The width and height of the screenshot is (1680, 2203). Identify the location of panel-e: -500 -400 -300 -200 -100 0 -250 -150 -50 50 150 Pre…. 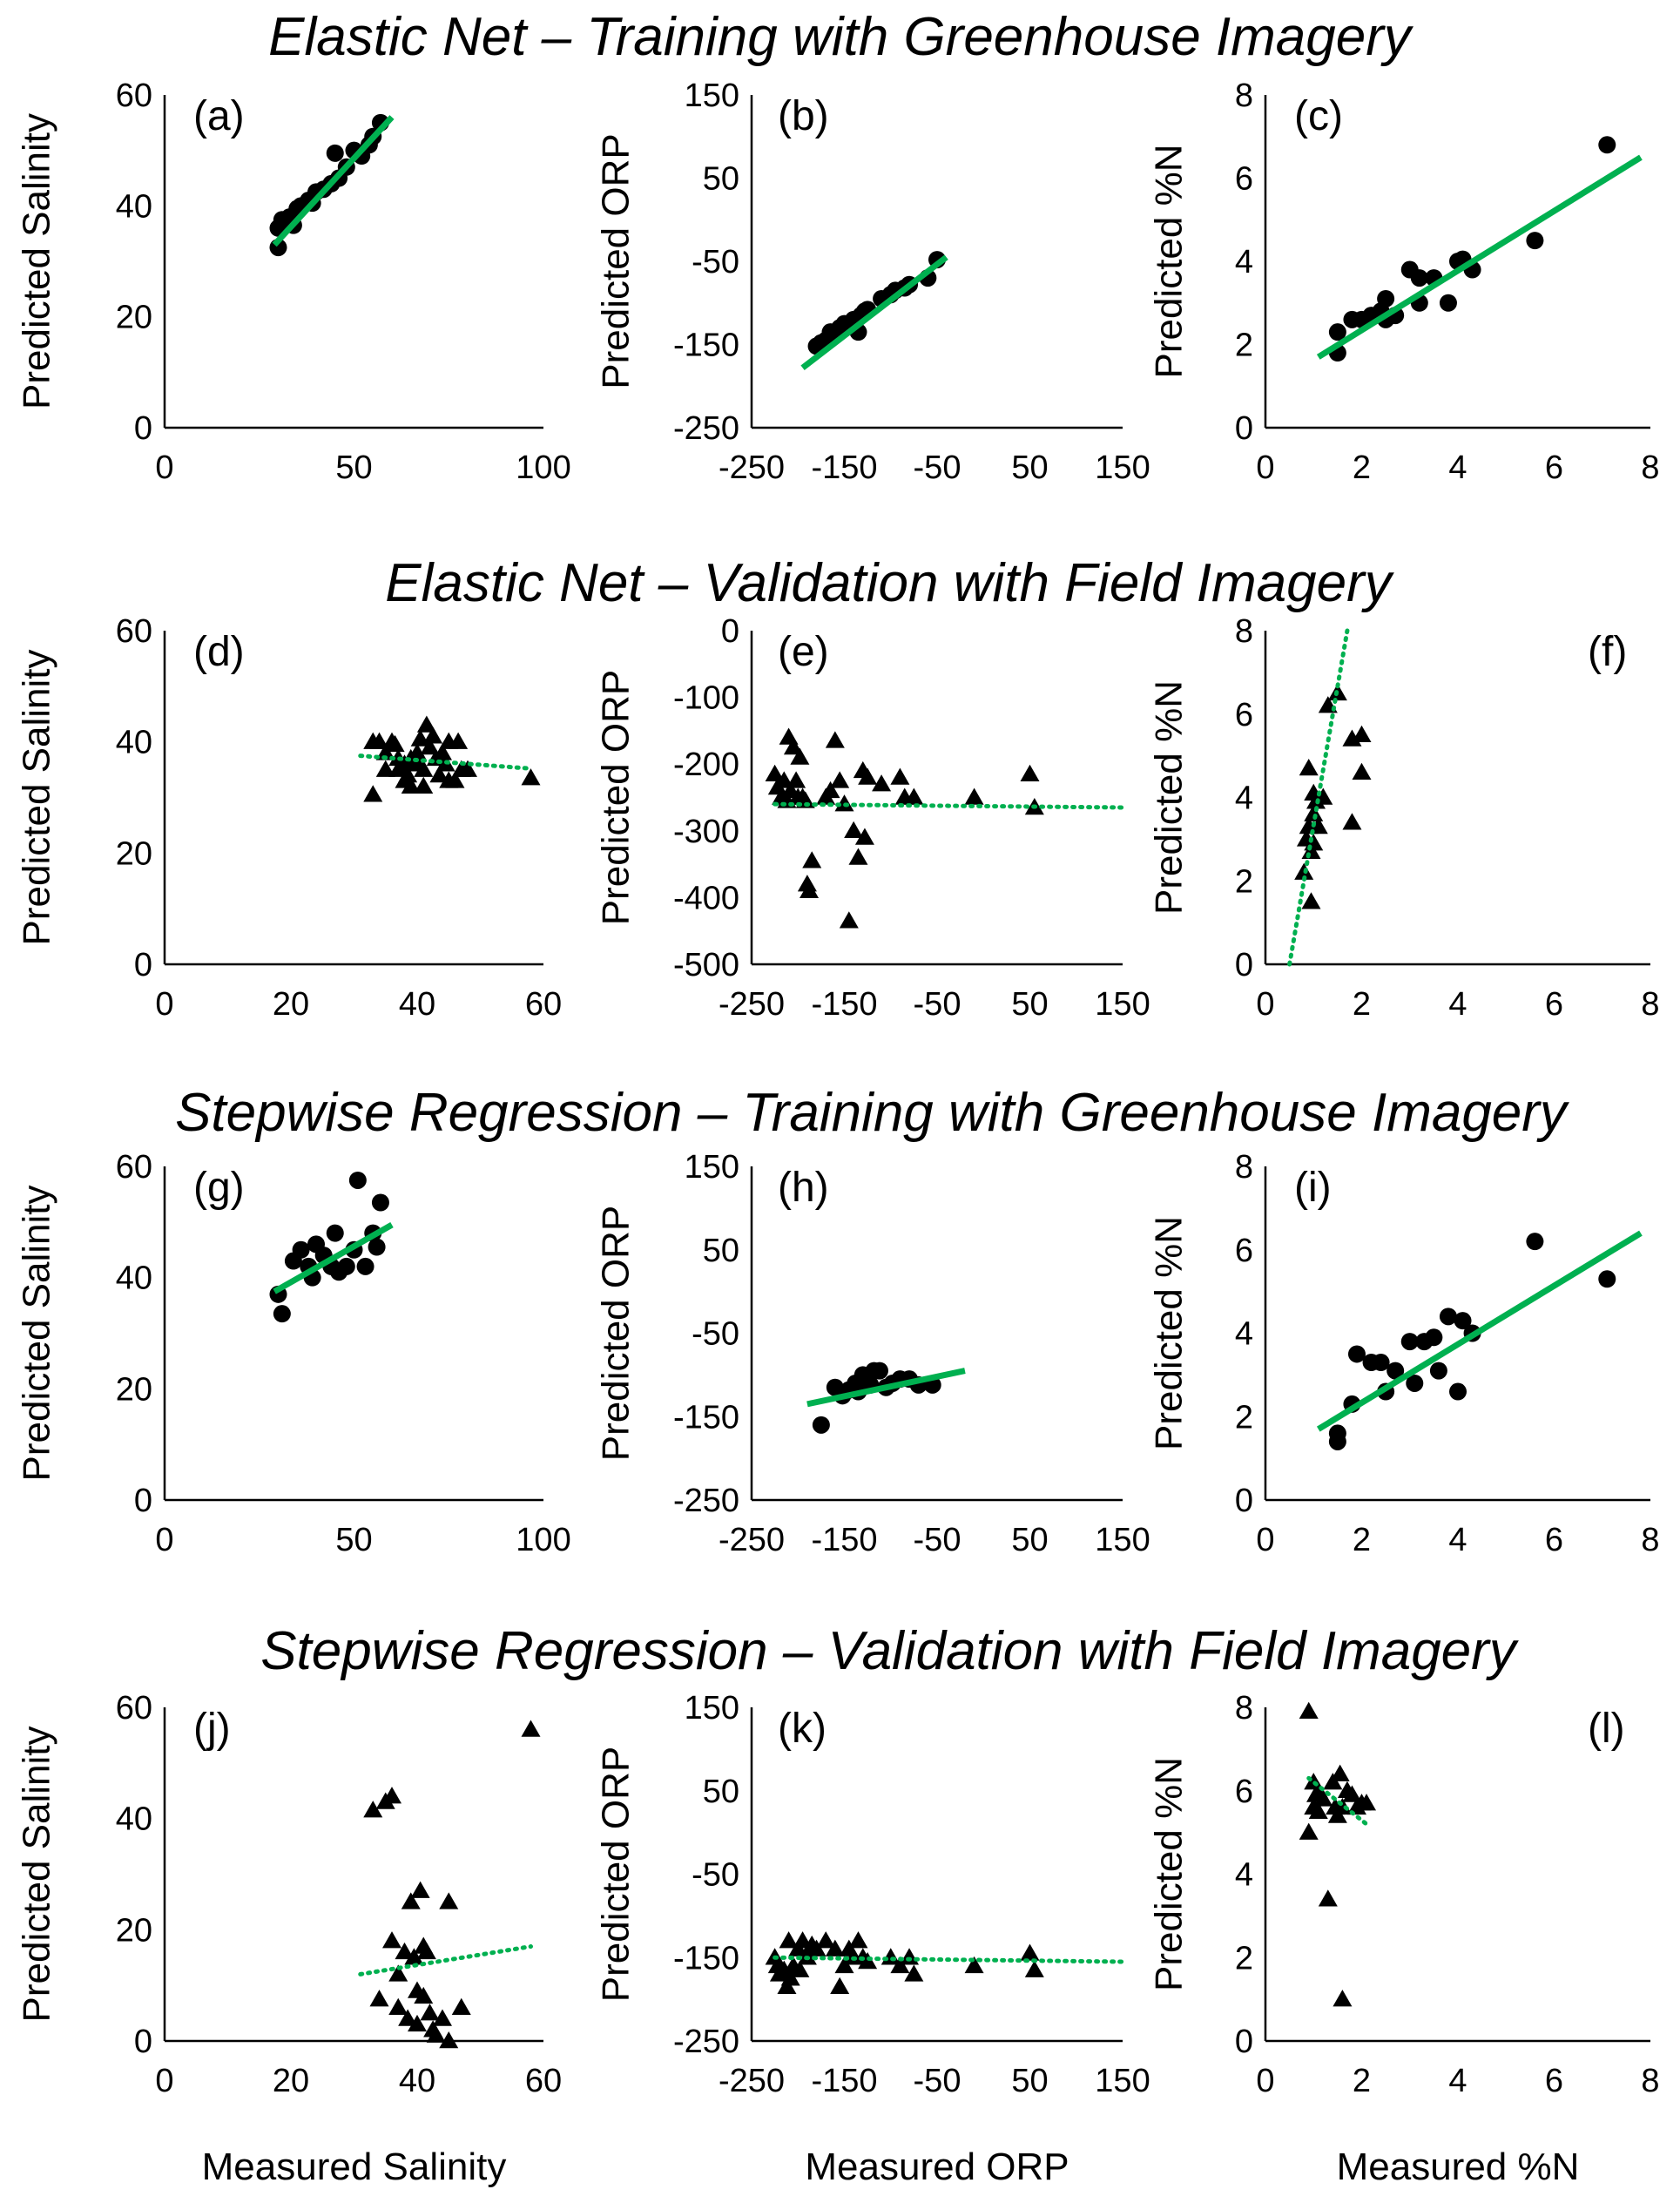
(872, 818).